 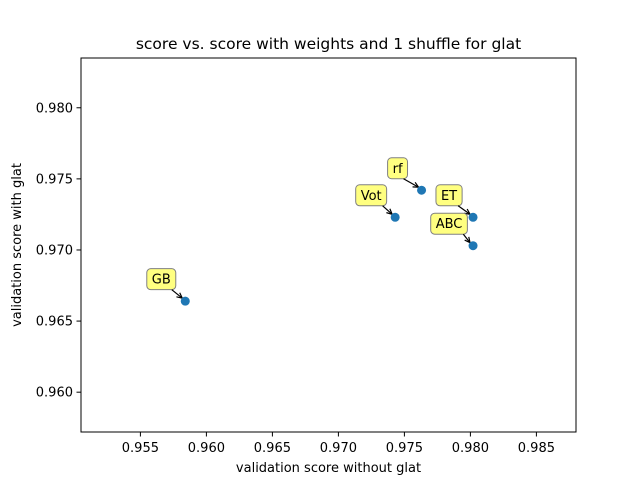 What do you see at coordinates (371, 196) in the screenshot?
I see `annotation-label: Vot` at bounding box center [371, 196].